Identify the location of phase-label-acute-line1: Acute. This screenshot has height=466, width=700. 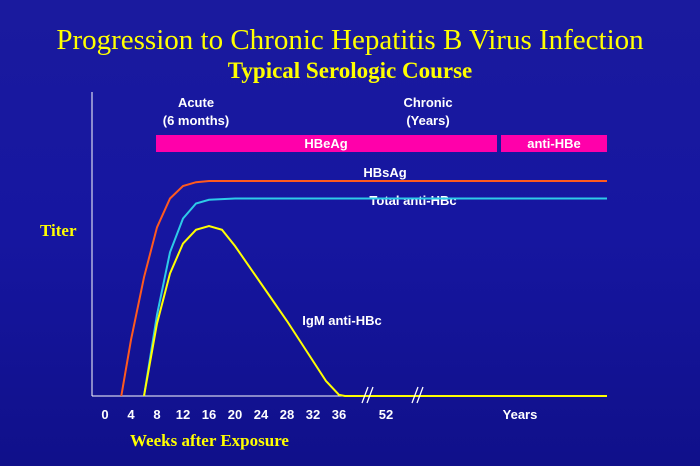
(196, 102).